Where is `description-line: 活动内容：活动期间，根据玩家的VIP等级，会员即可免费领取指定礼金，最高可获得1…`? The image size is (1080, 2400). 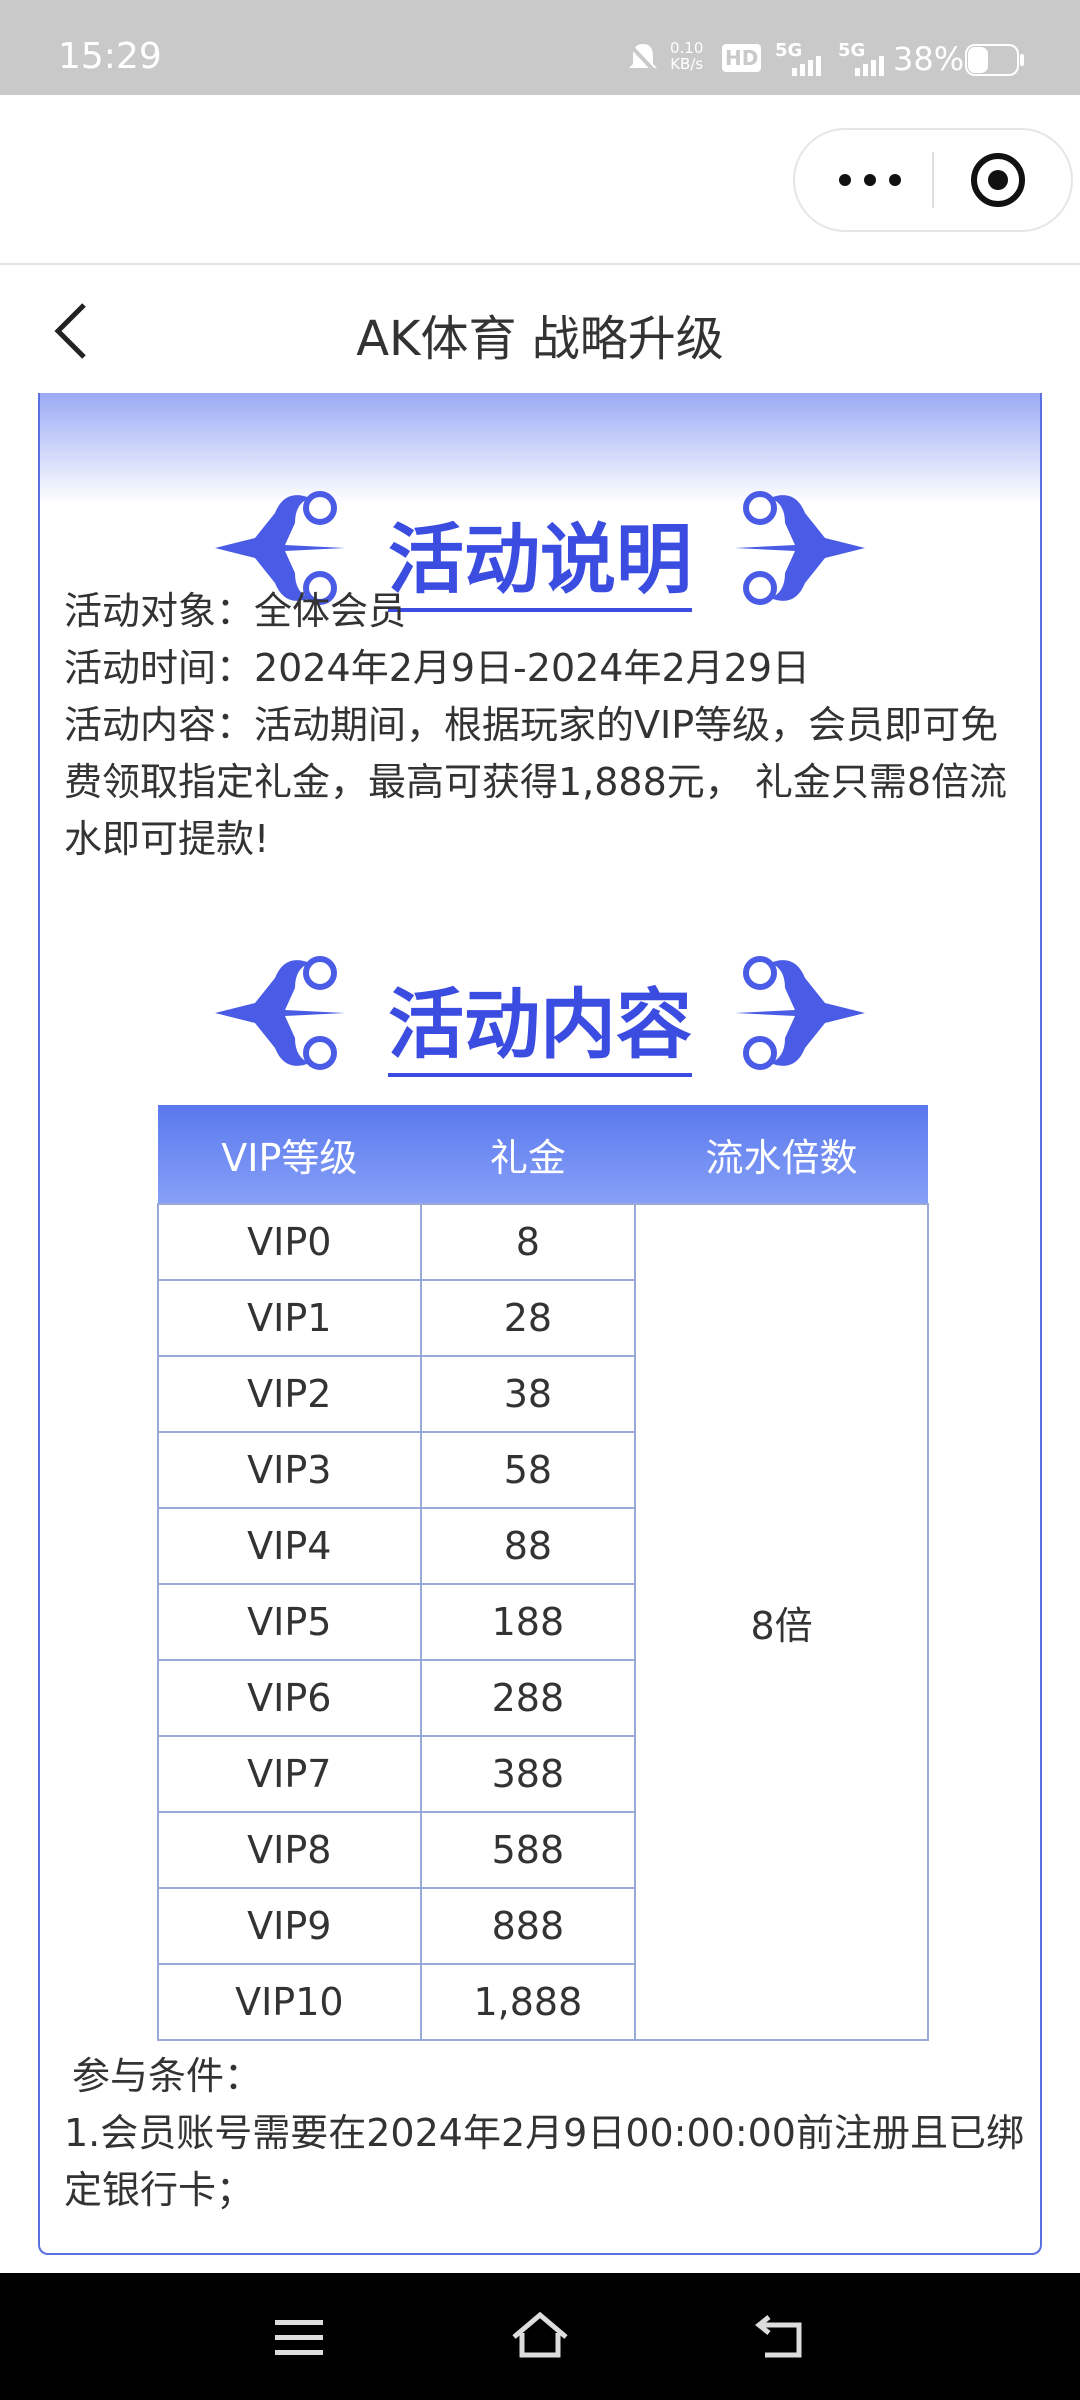 description-line: 活动内容：活动期间，根据玩家的VIP等级，会员即可免费领取指定礼金，最高可获得1… is located at coordinates (536, 782).